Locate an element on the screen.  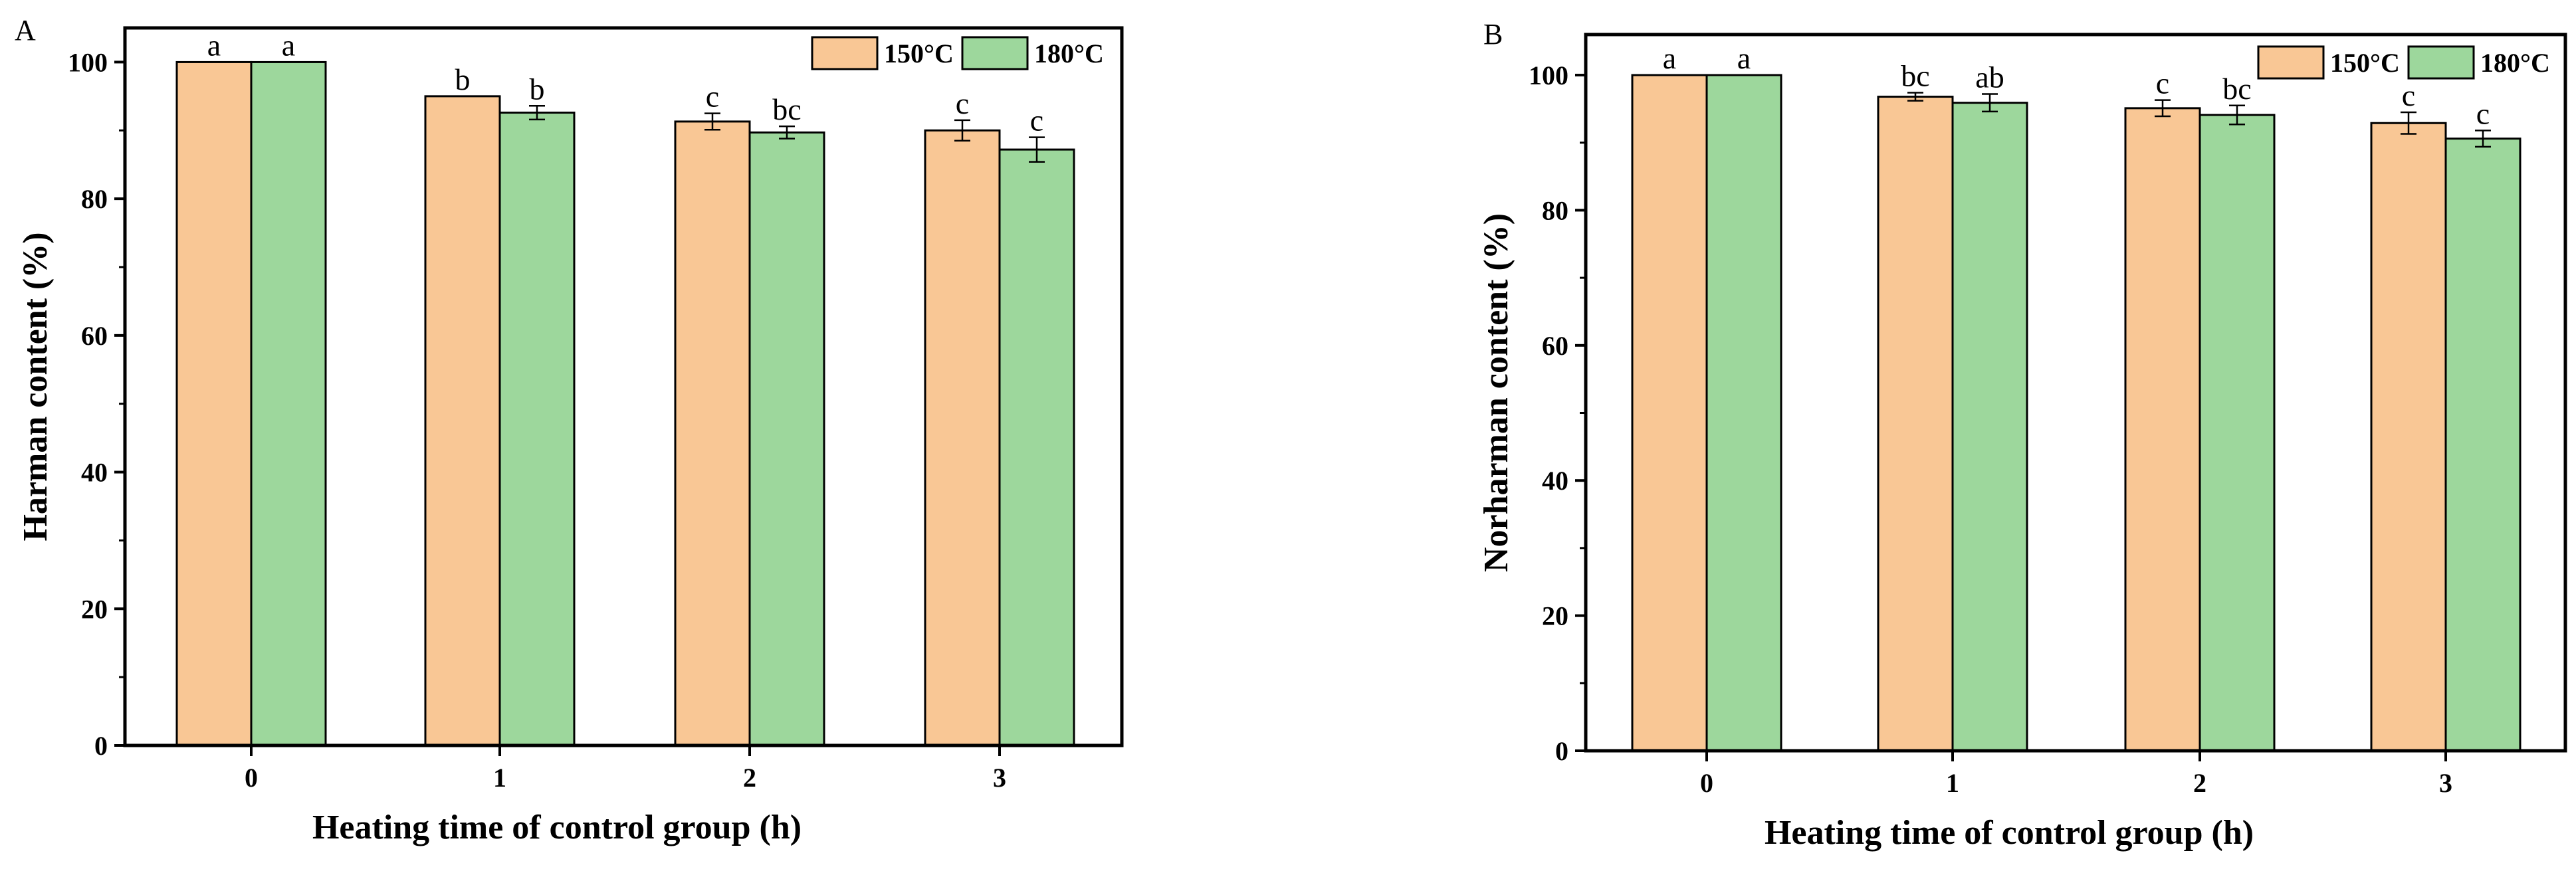
y-axis-title: Harman content (%) is located at coordinates (35, 386).